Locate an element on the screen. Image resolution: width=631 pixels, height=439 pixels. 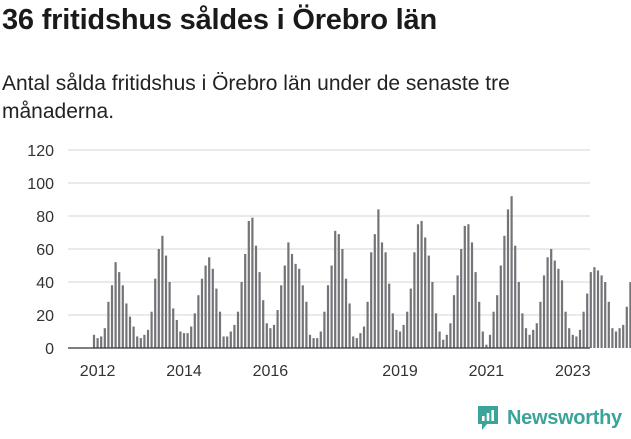
x-tick-label: 2012 is located at coordinates (98, 371).